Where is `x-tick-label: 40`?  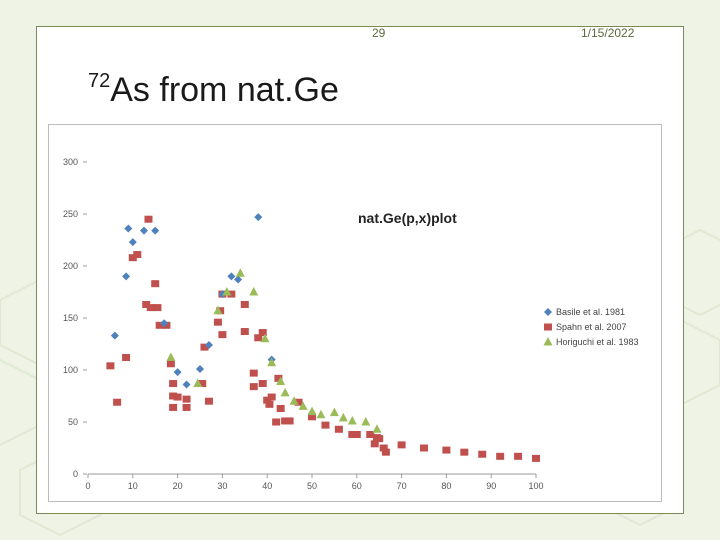
x-tick-label: 40 is located at coordinates (267, 486).